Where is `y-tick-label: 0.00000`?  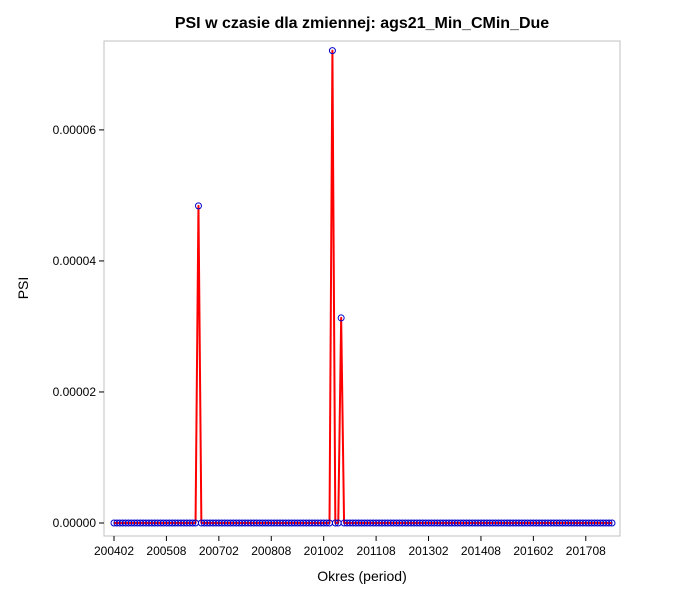 y-tick-label: 0.00000 is located at coordinates (75, 523).